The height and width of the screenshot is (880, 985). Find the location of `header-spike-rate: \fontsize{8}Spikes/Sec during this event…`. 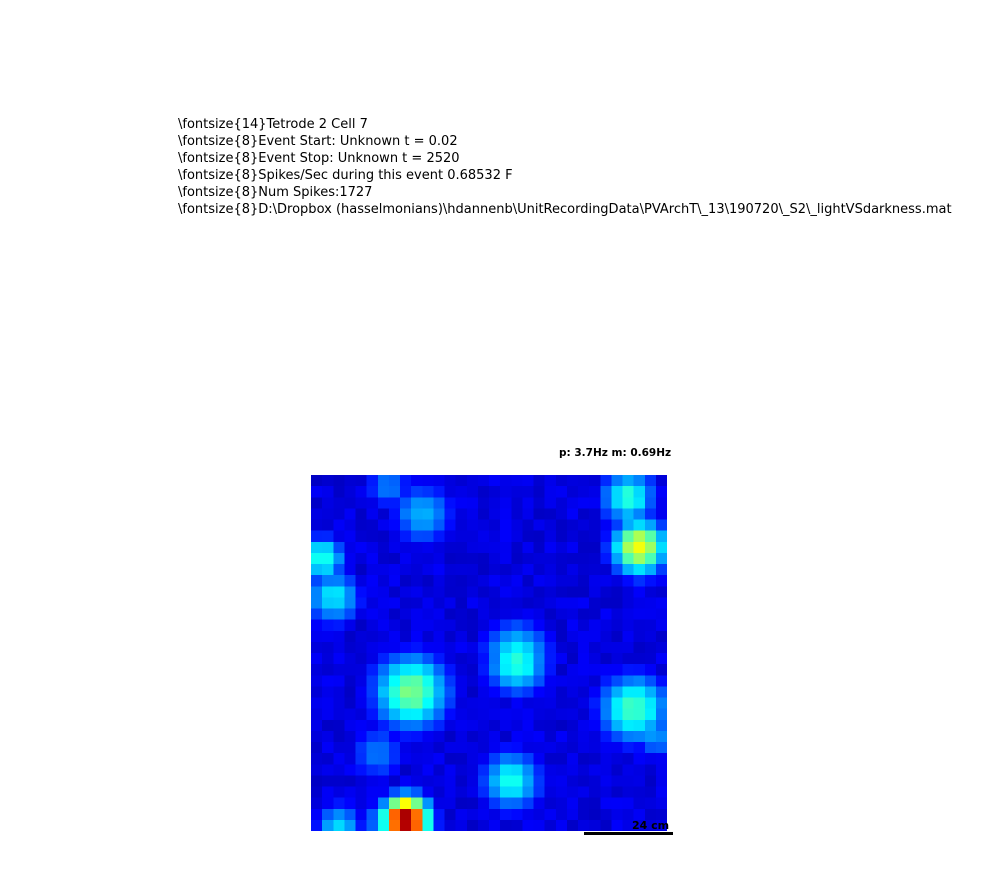

header-spike-rate: \fontsize{8}Spikes/Sec during this event… is located at coordinates (345, 175).